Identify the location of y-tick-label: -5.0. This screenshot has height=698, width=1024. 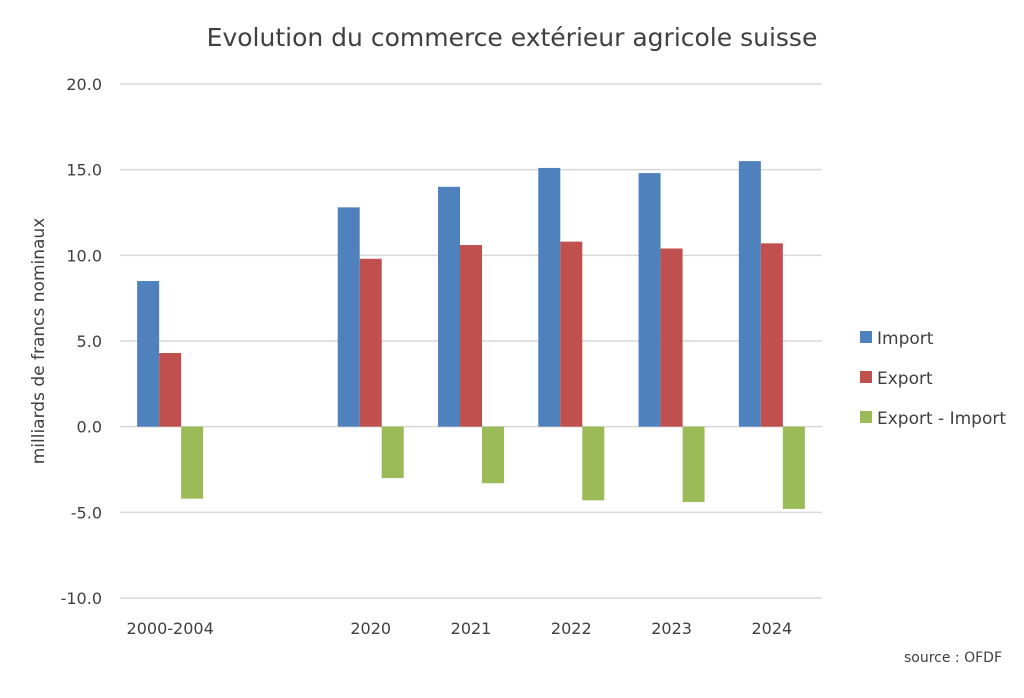
(86, 512).